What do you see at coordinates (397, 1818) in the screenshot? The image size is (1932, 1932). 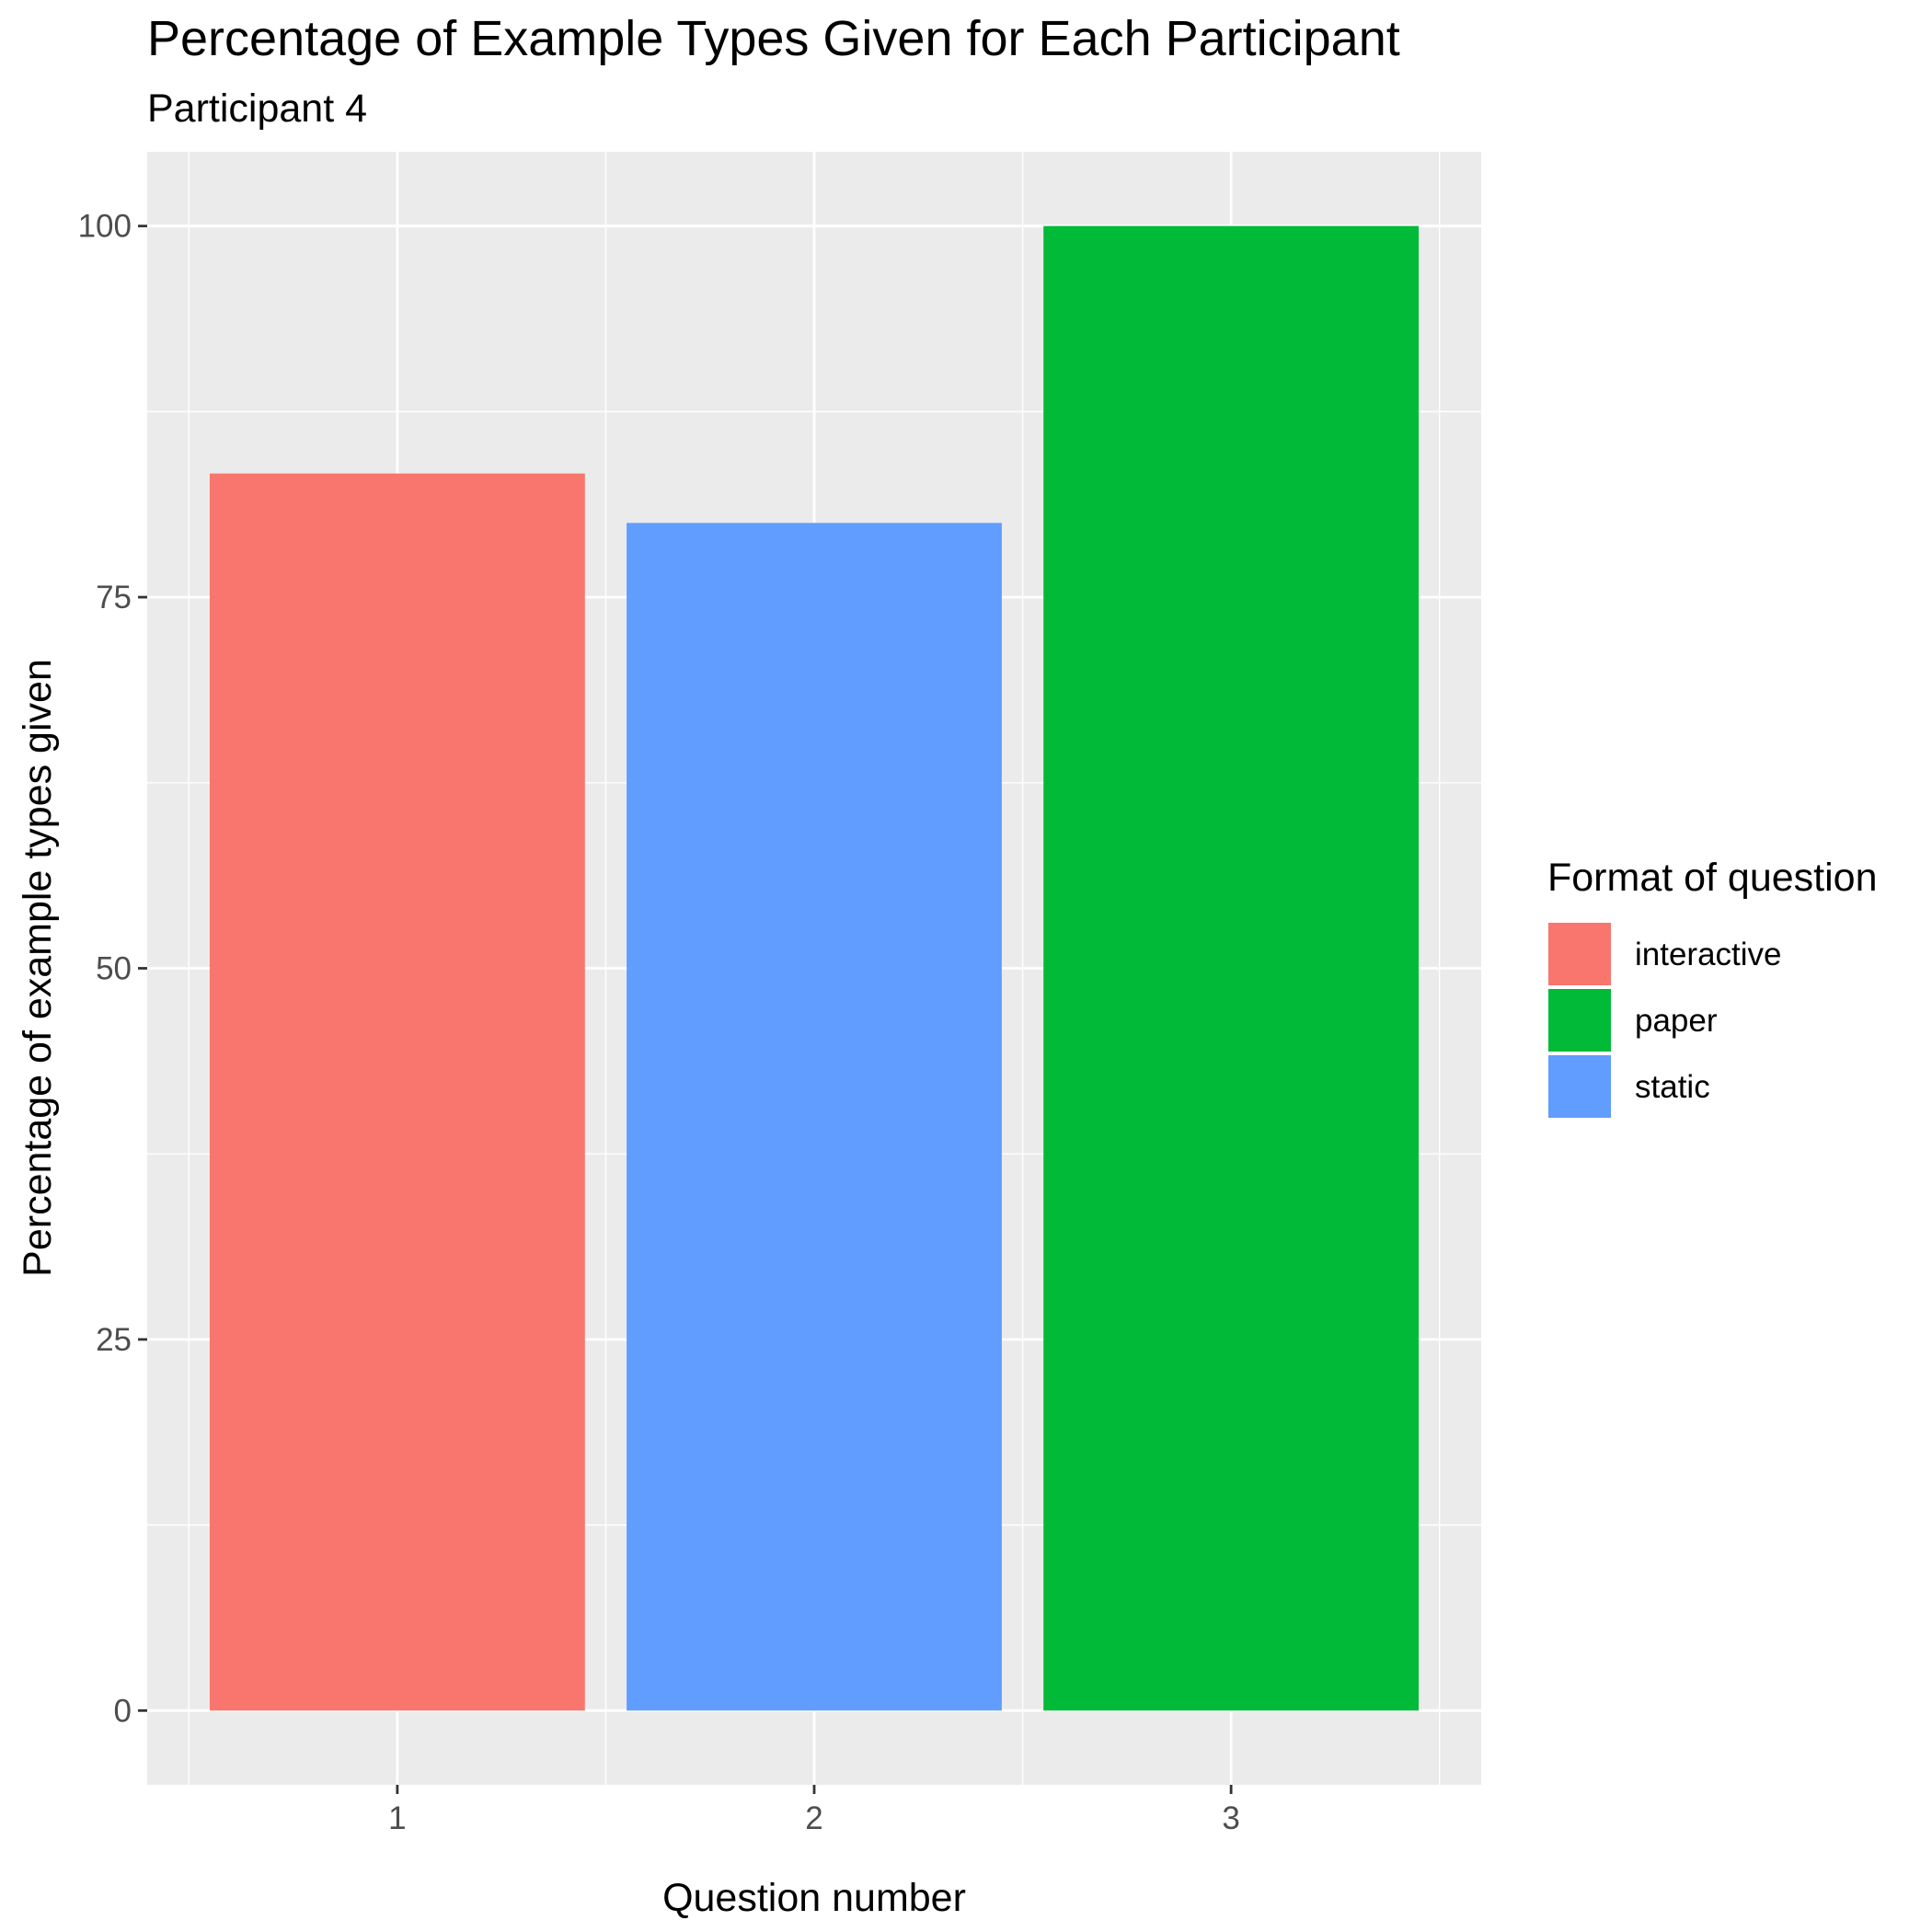 I see `x-tick-label: 1` at bounding box center [397, 1818].